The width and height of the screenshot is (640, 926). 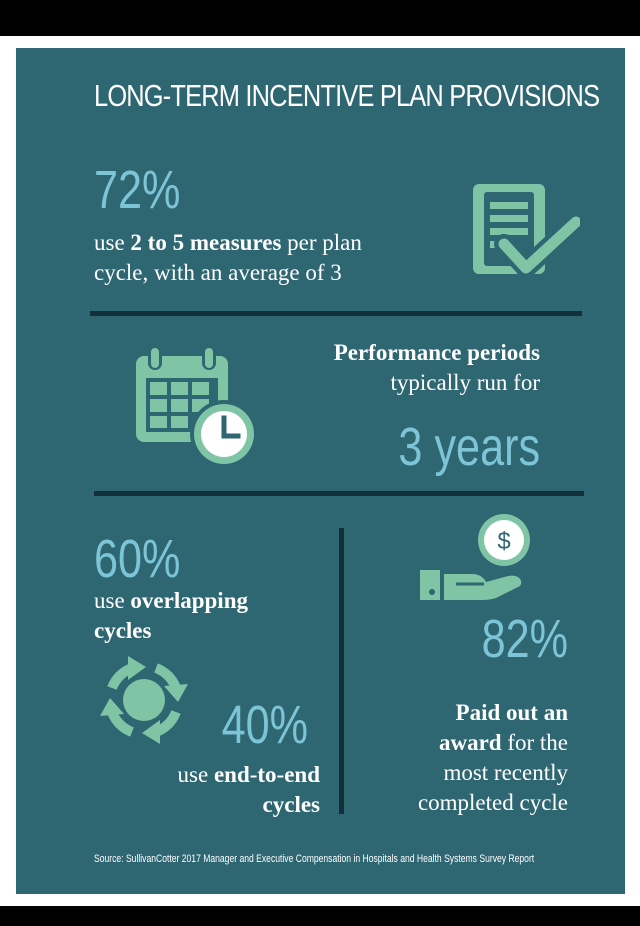 I want to click on overlapping-line-2: cycles, so click(x=123, y=630).